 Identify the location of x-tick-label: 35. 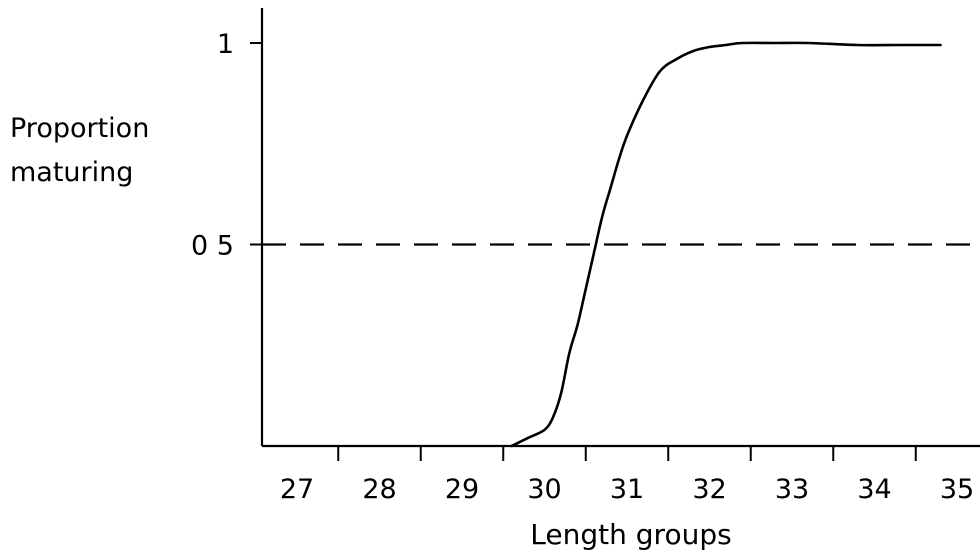
(957, 489).